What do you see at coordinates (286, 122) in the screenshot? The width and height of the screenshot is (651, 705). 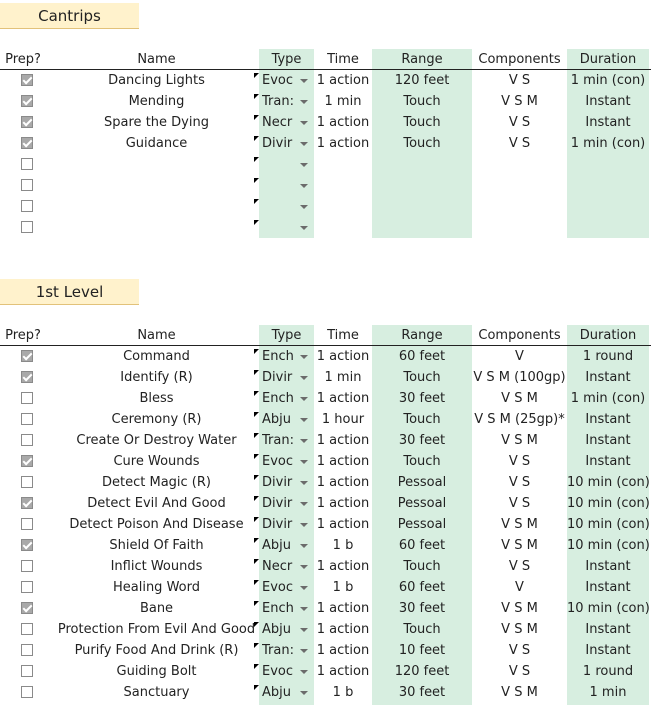 I see `type-dropdown: Necr` at bounding box center [286, 122].